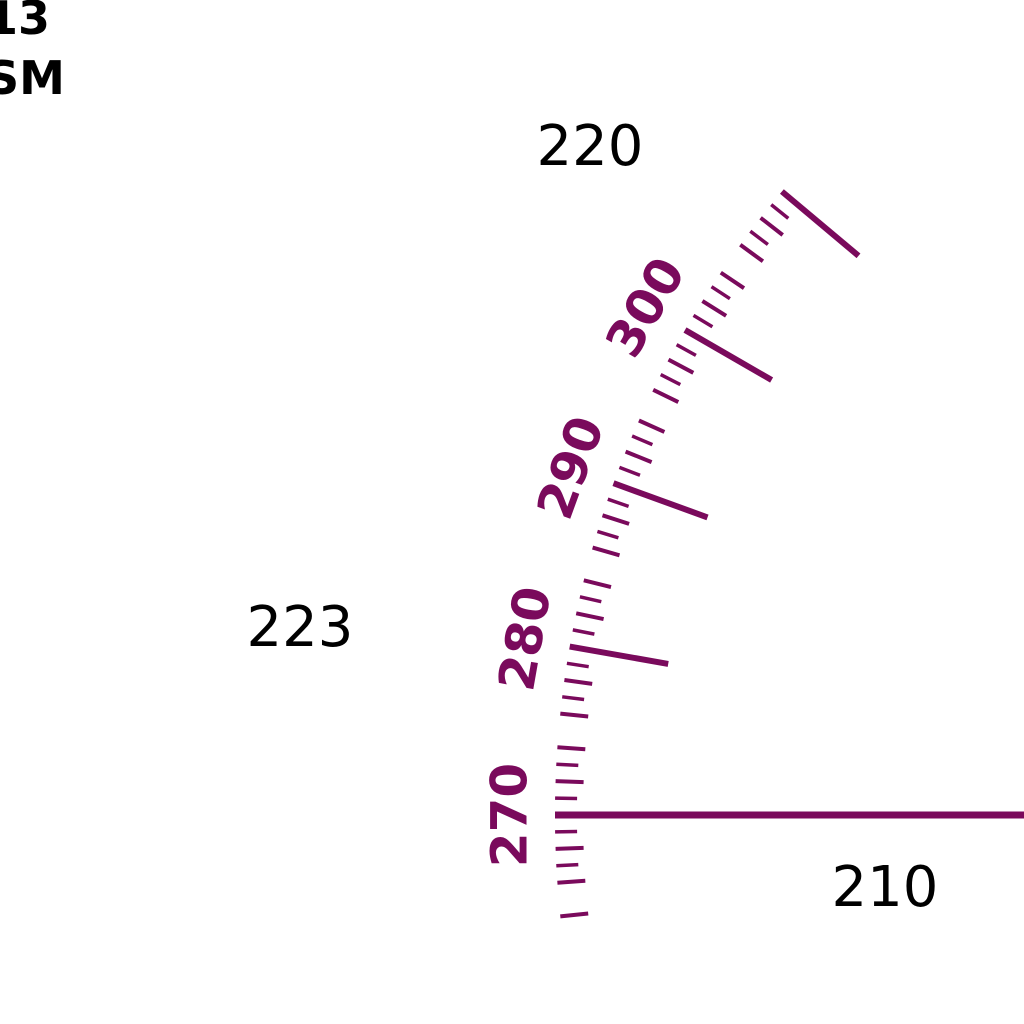  What do you see at coordinates (885, 887) in the screenshot?
I see `elevation-label-210: 210` at bounding box center [885, 887].